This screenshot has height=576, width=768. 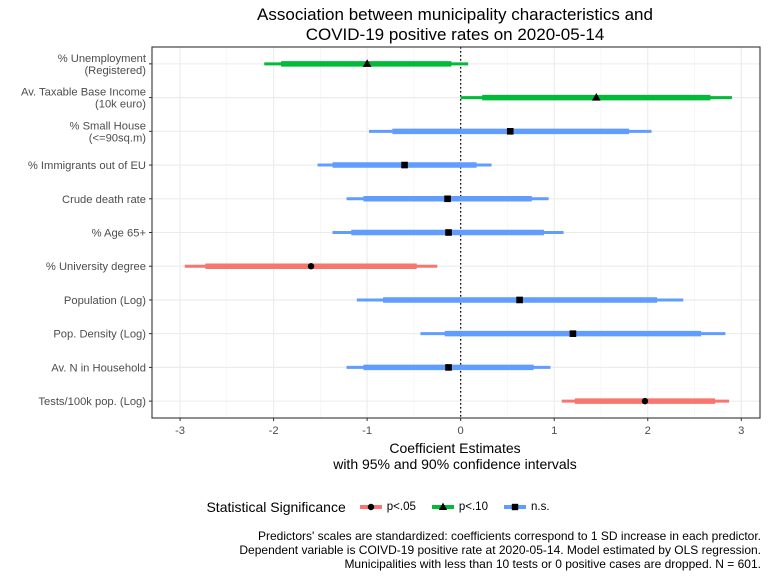 I want to click on y-tick-label: Tests/100k pop. (Log), so click(x=92, y=402).